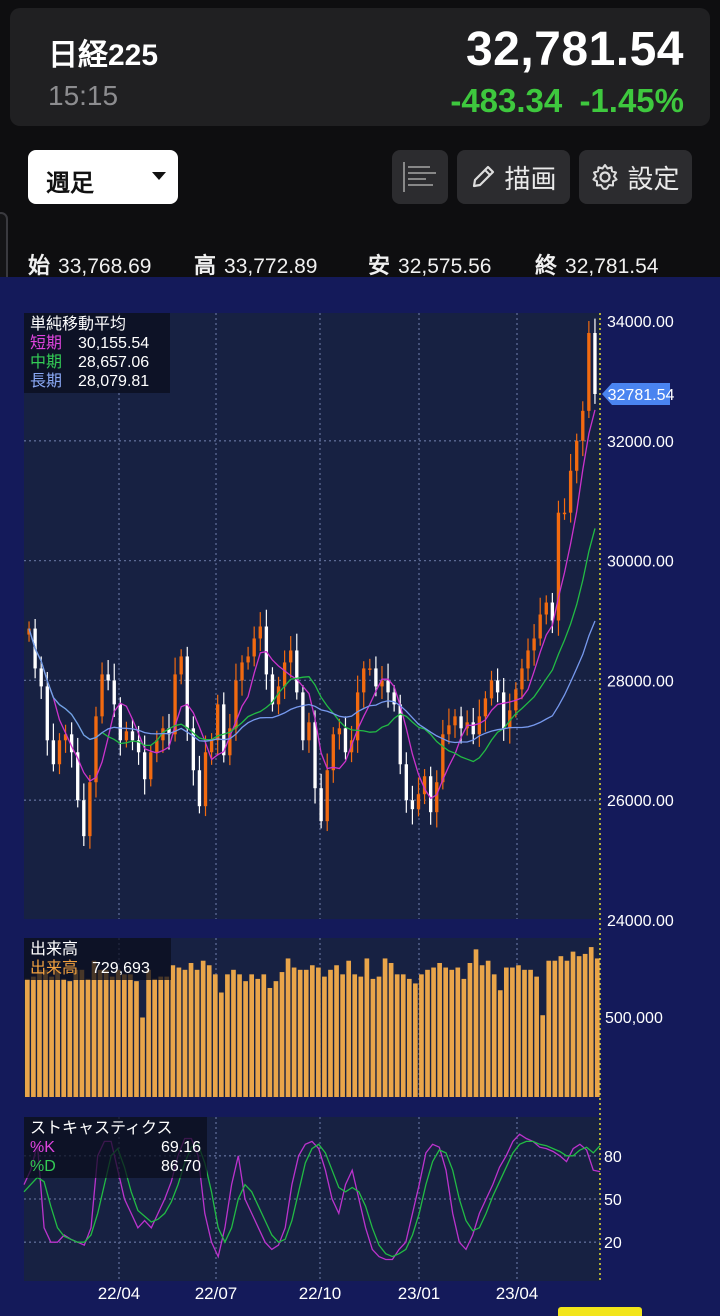 The image size is (720, 1316). What do you see at coordinates (605, 177) in the screenshot?
I see `gear-icon` at bounding box center [605, 177].